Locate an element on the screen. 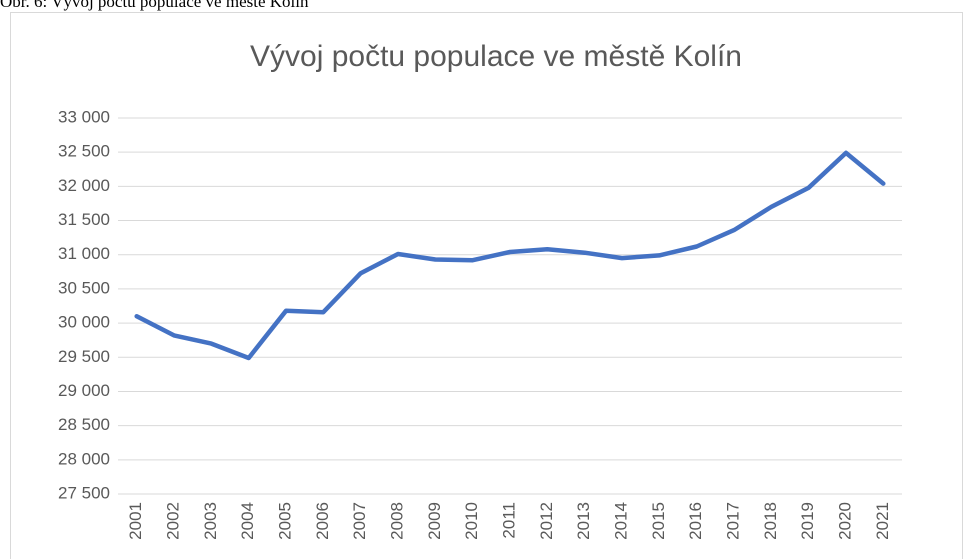 The width and height of the screenshot is (965, 559). x-tick-label: 2006 is located at coordinates (322, 521).